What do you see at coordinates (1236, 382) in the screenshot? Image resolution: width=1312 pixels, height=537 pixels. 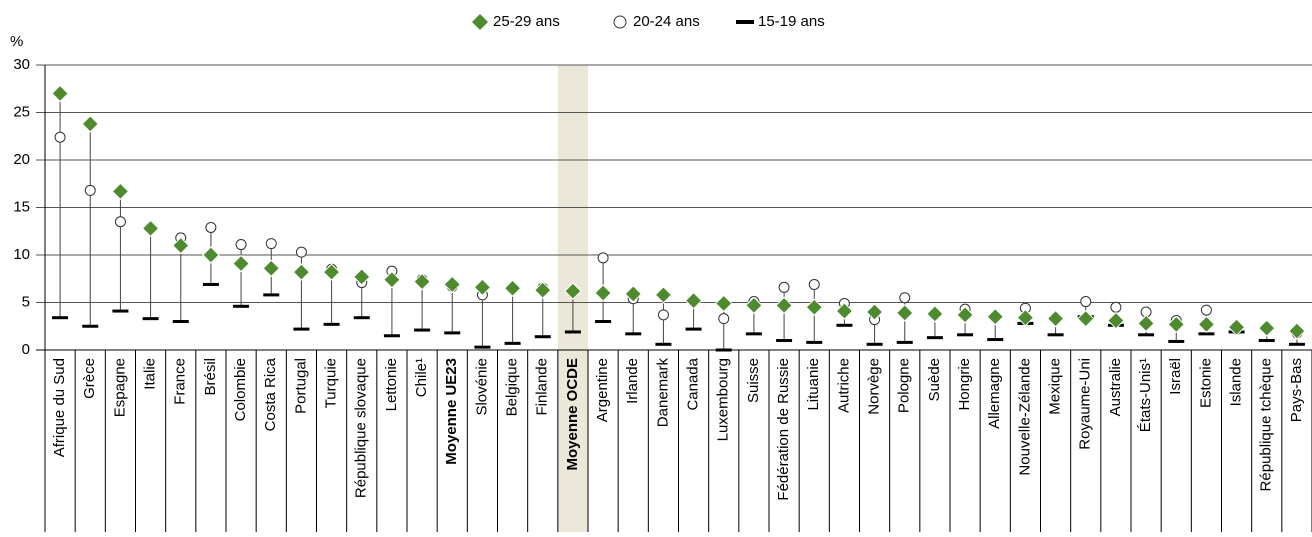 I see `x-tick-label: Islande` at bounding box center [1236, 382].